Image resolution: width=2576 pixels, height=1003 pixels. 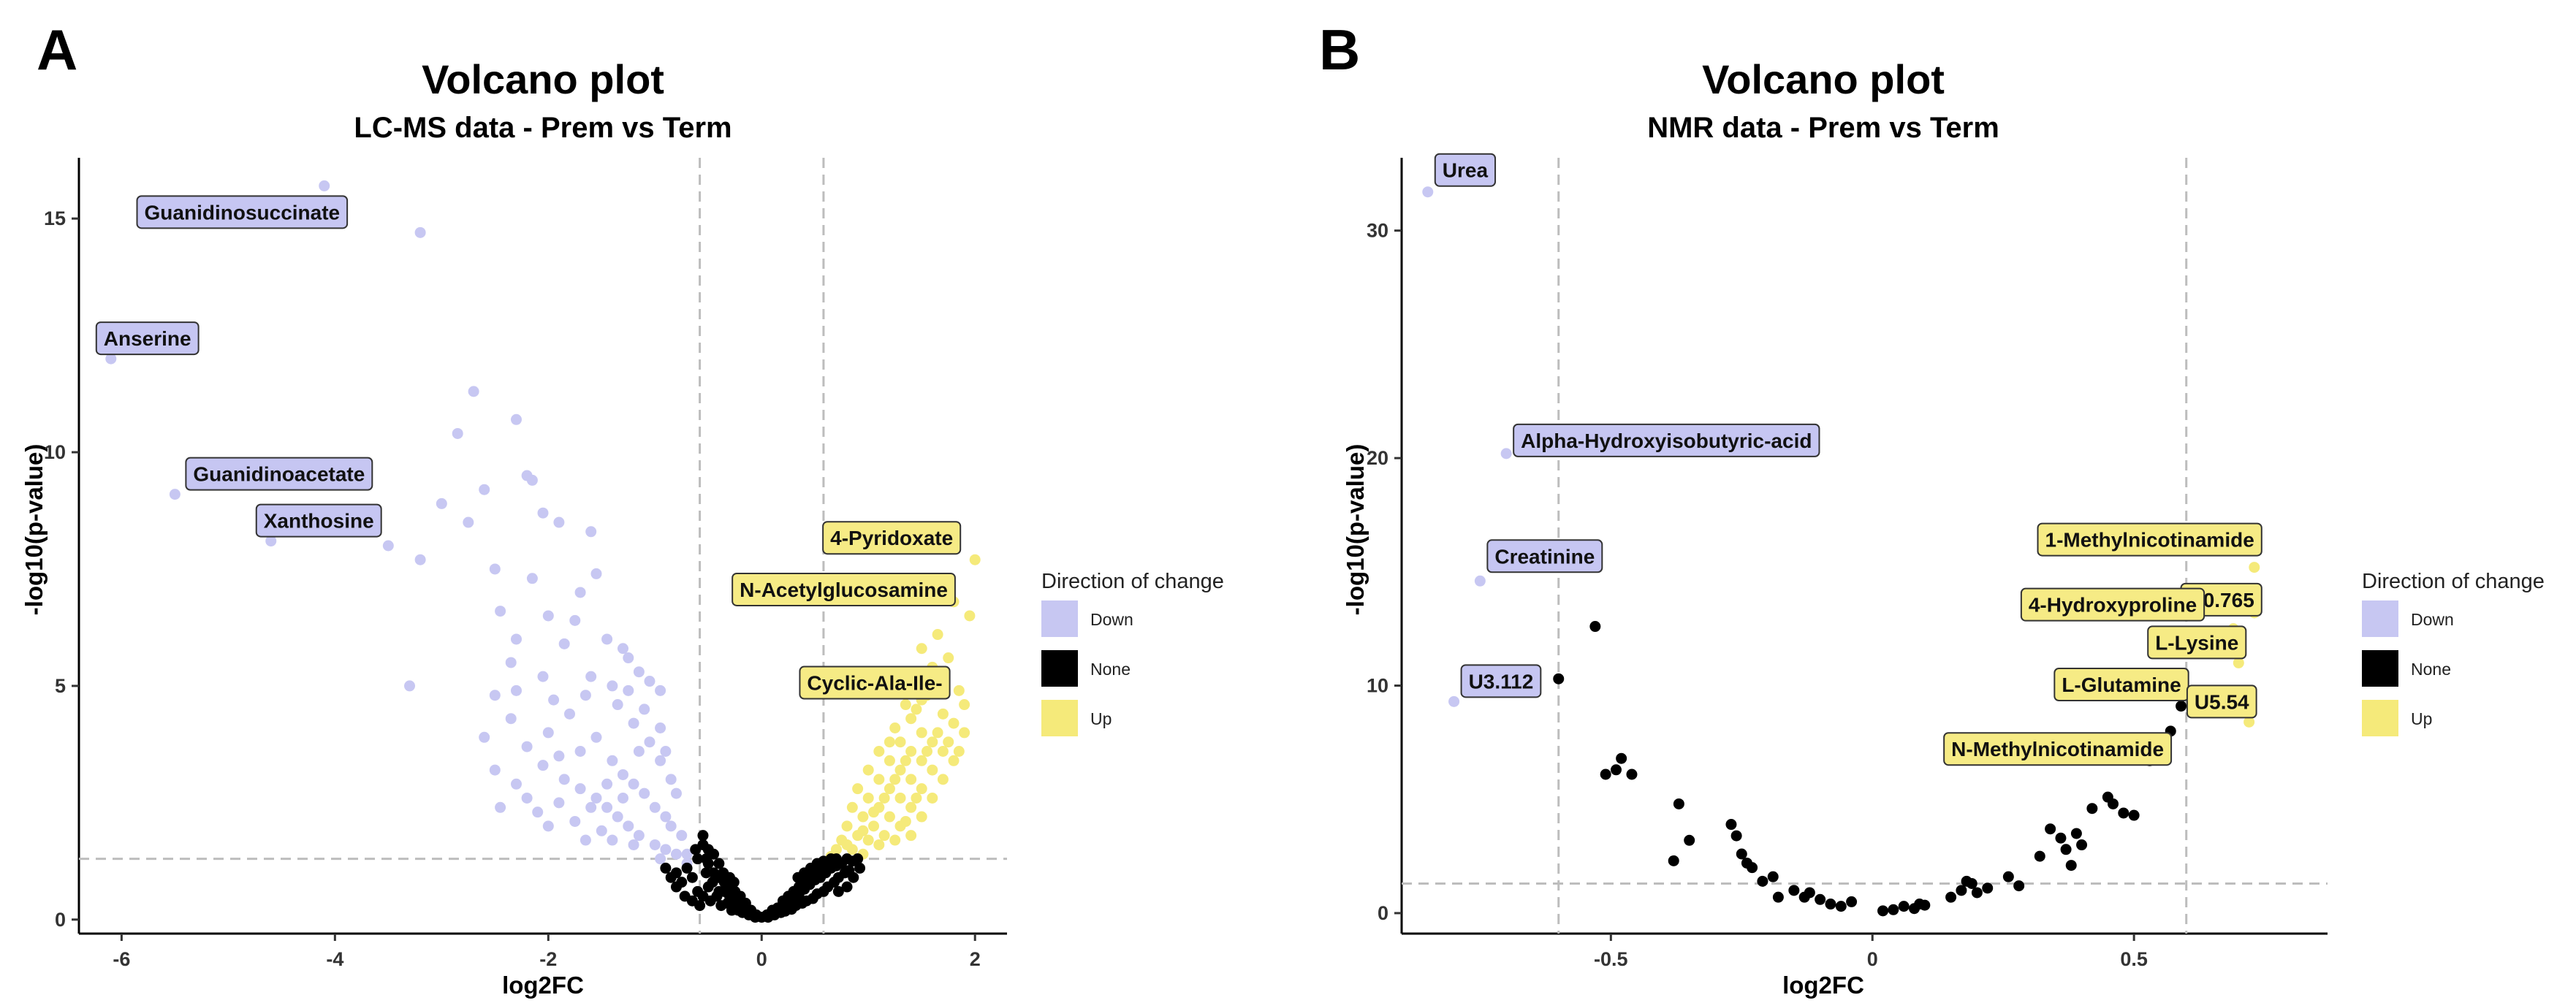 I want to click on point-label: Guanidinosuccinate, so click(x=242, y=212).